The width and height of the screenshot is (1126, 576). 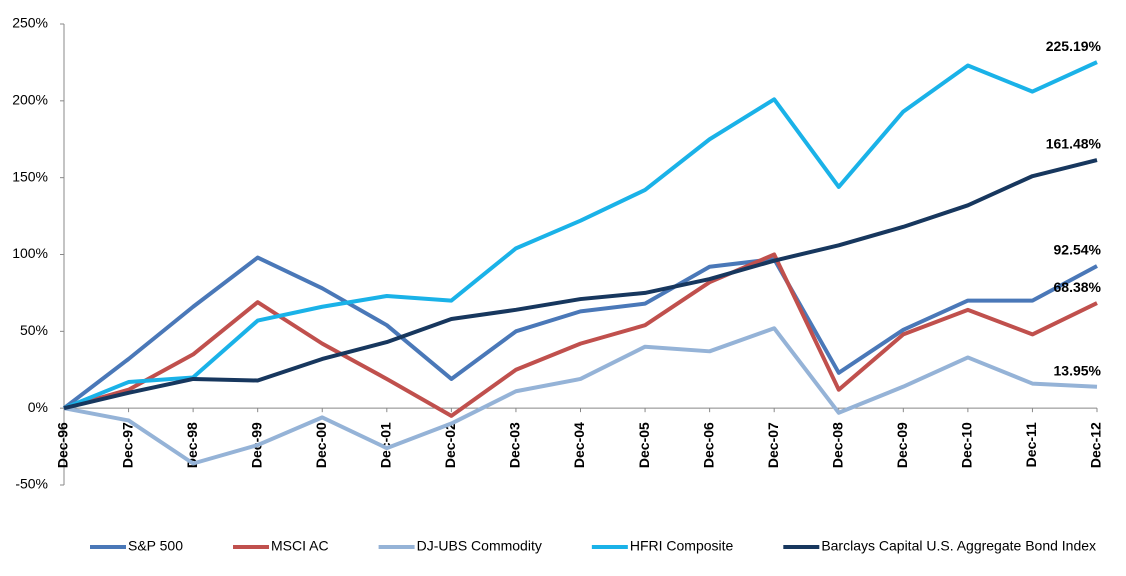 What do you see at coordinates (1074, 144) in the screenshot?
I see `value-label: 161.48%` at bounding box center [1074, 144].